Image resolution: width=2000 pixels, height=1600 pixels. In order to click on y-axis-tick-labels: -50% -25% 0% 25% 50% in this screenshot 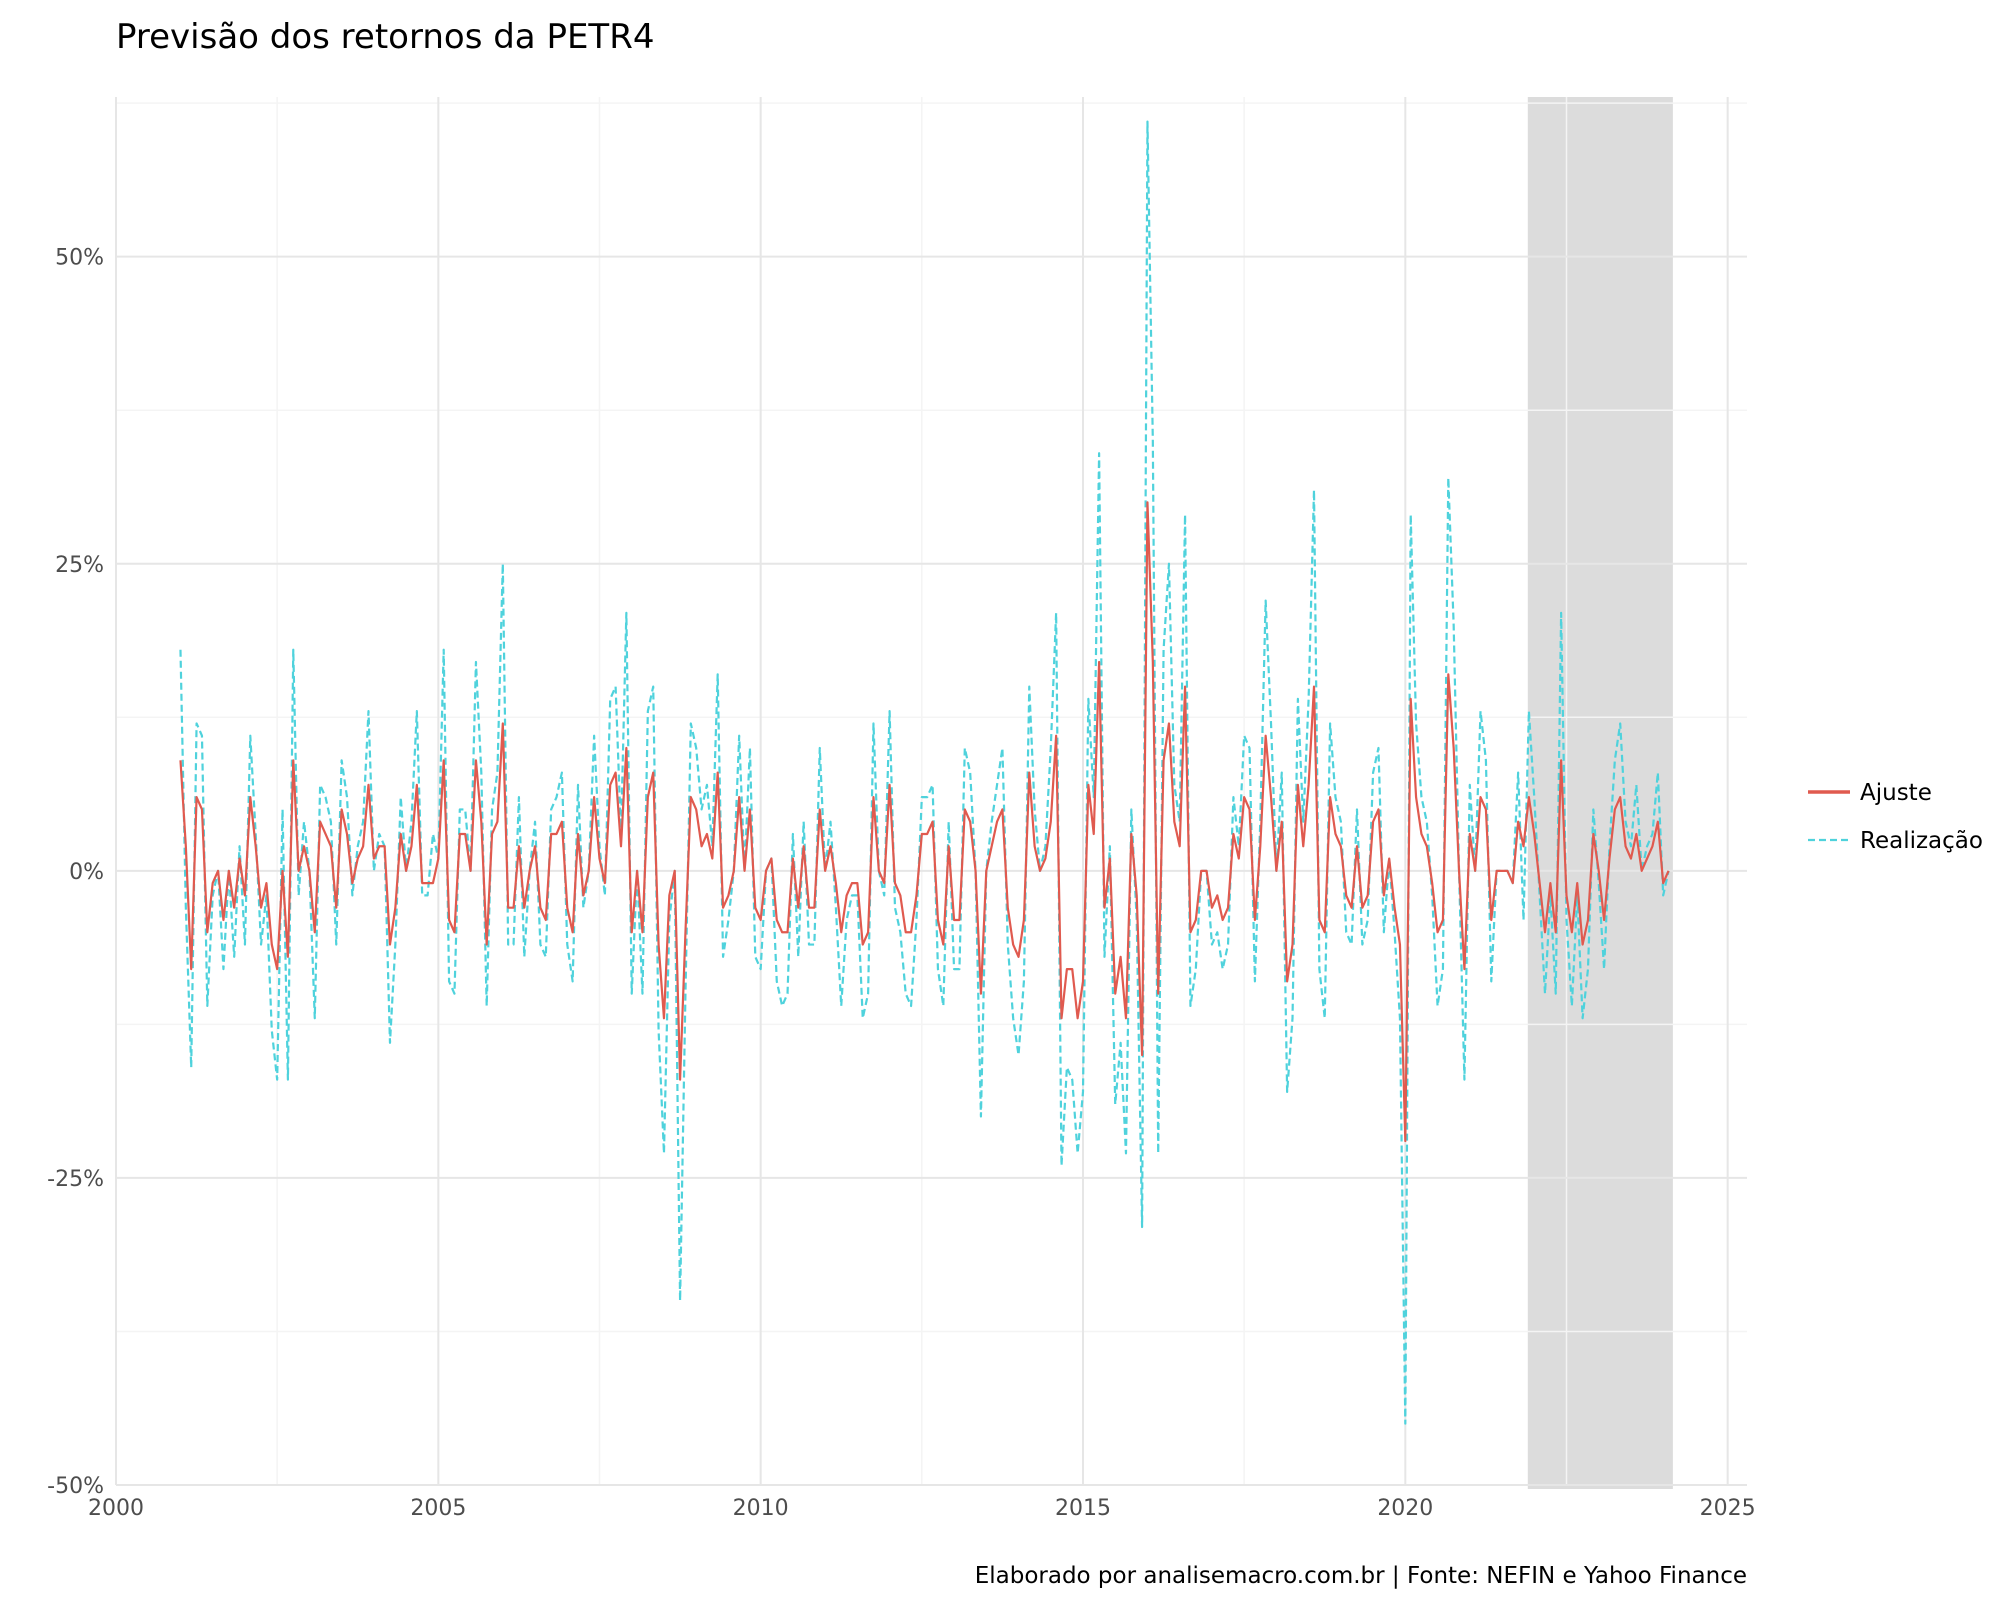, I will do `click(75, 872)`.